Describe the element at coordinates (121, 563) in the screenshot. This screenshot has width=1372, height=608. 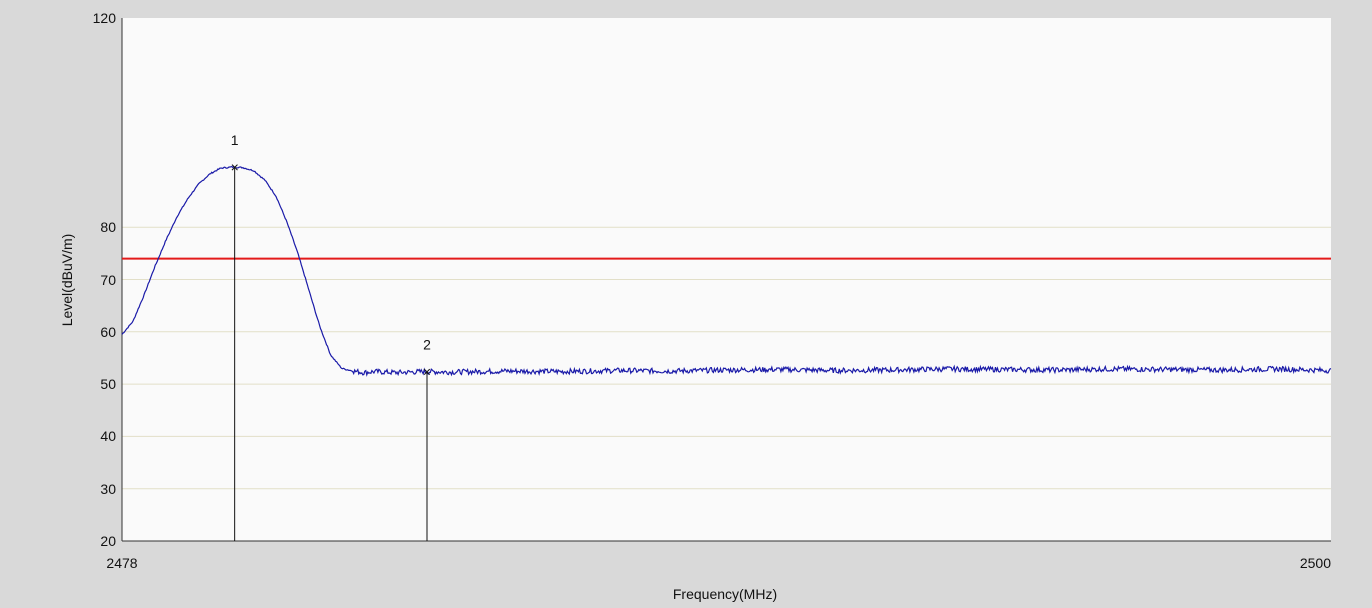
I see `x-tick-label: 2478` at that location.